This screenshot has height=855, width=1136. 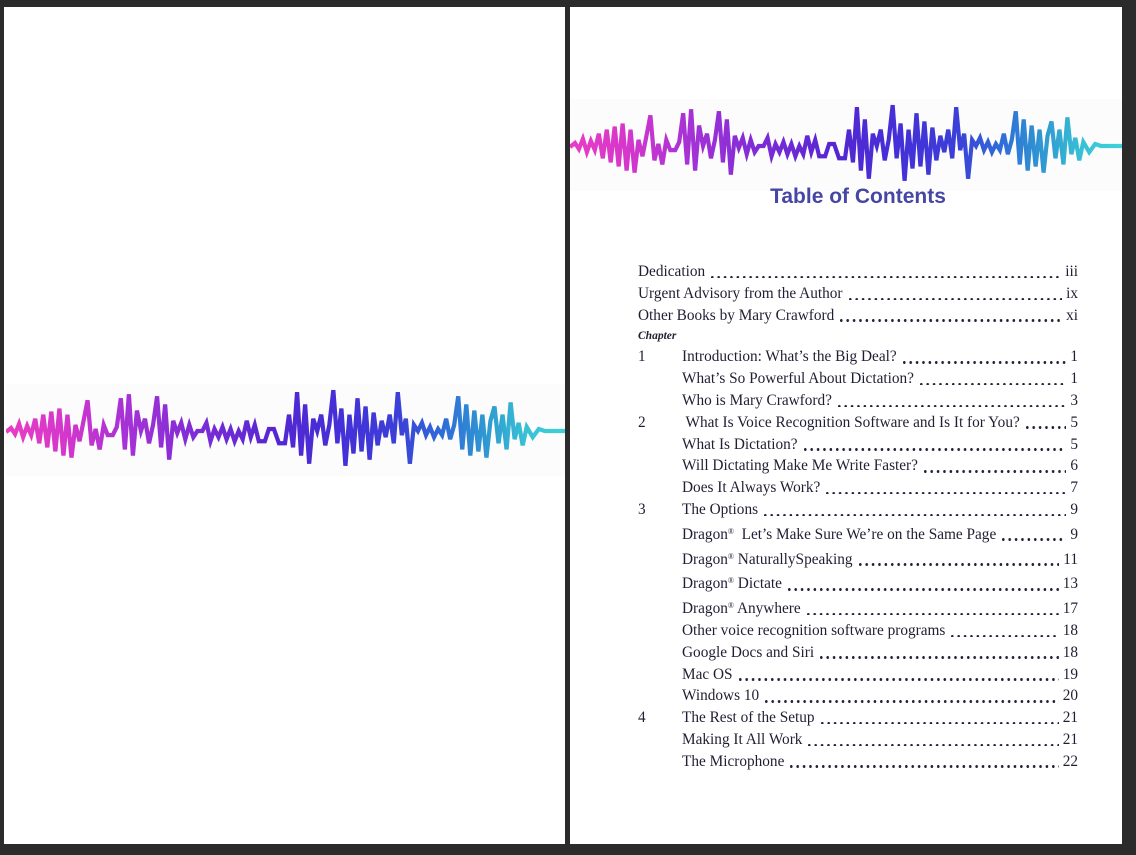 I want to click on toc-page-number: iii, so click(x=1071, y=271).